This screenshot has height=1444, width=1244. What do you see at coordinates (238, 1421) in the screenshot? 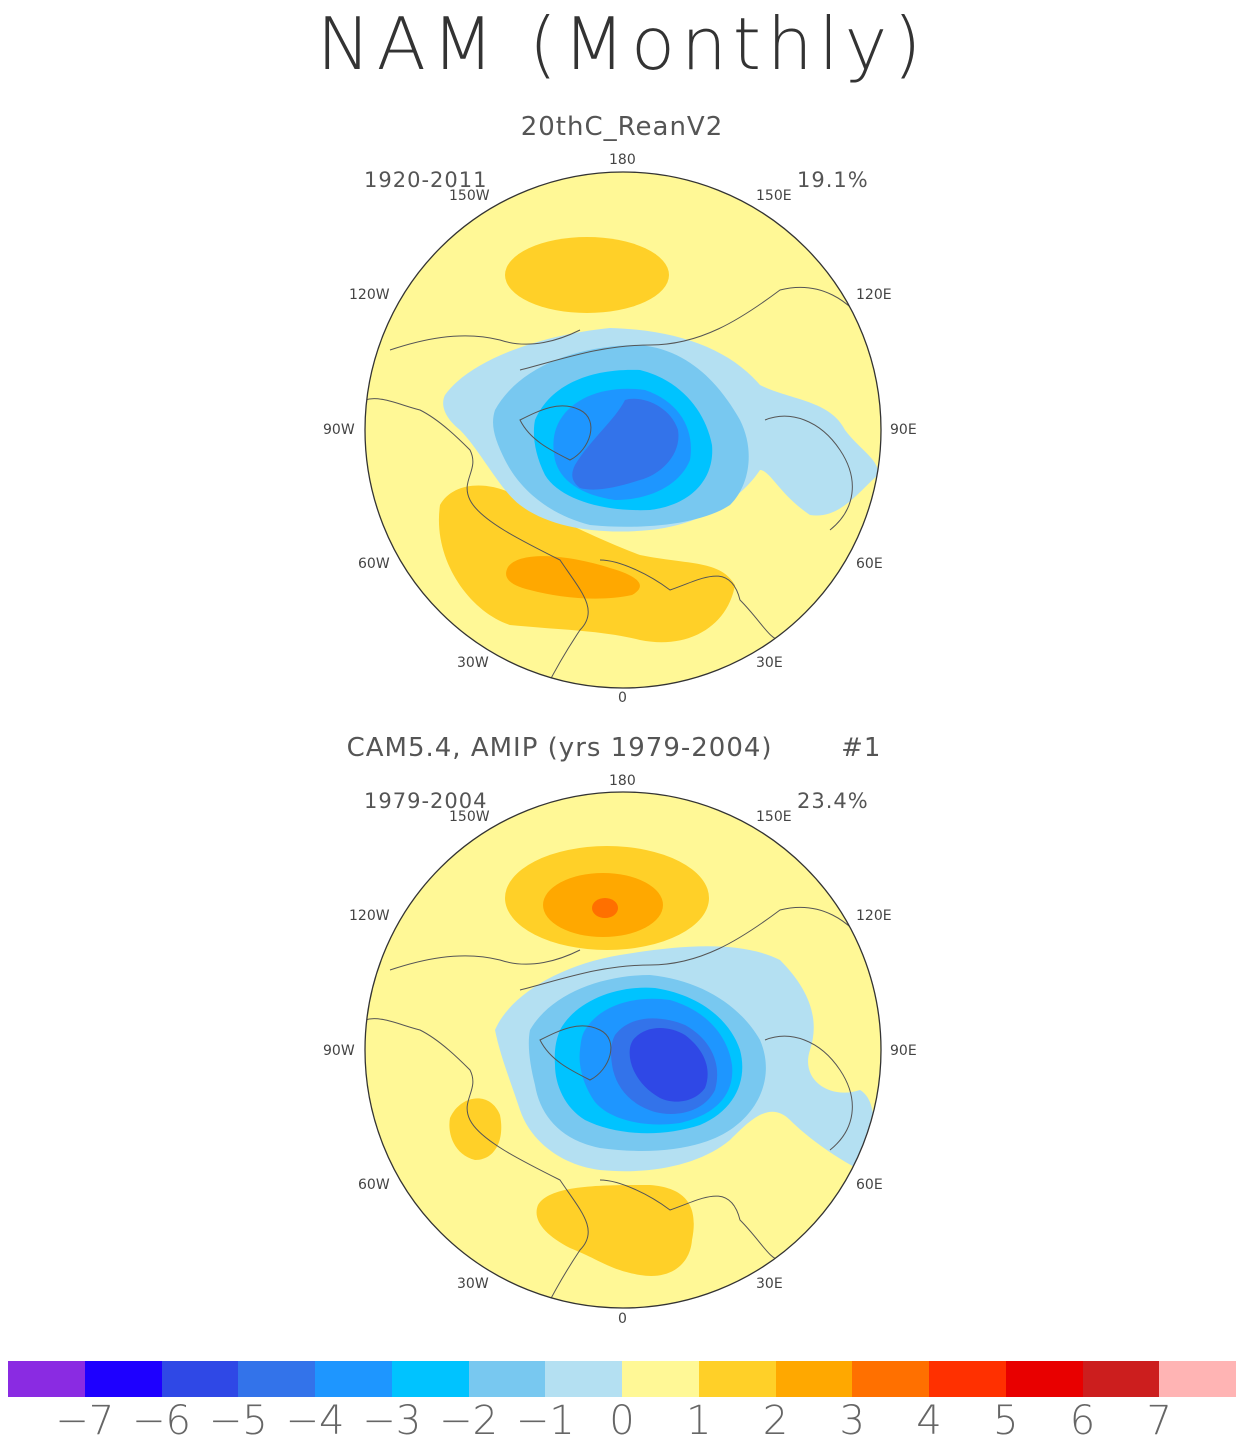
I see `colorbar-tick-label: −5` at bounding box center [238, 1421].